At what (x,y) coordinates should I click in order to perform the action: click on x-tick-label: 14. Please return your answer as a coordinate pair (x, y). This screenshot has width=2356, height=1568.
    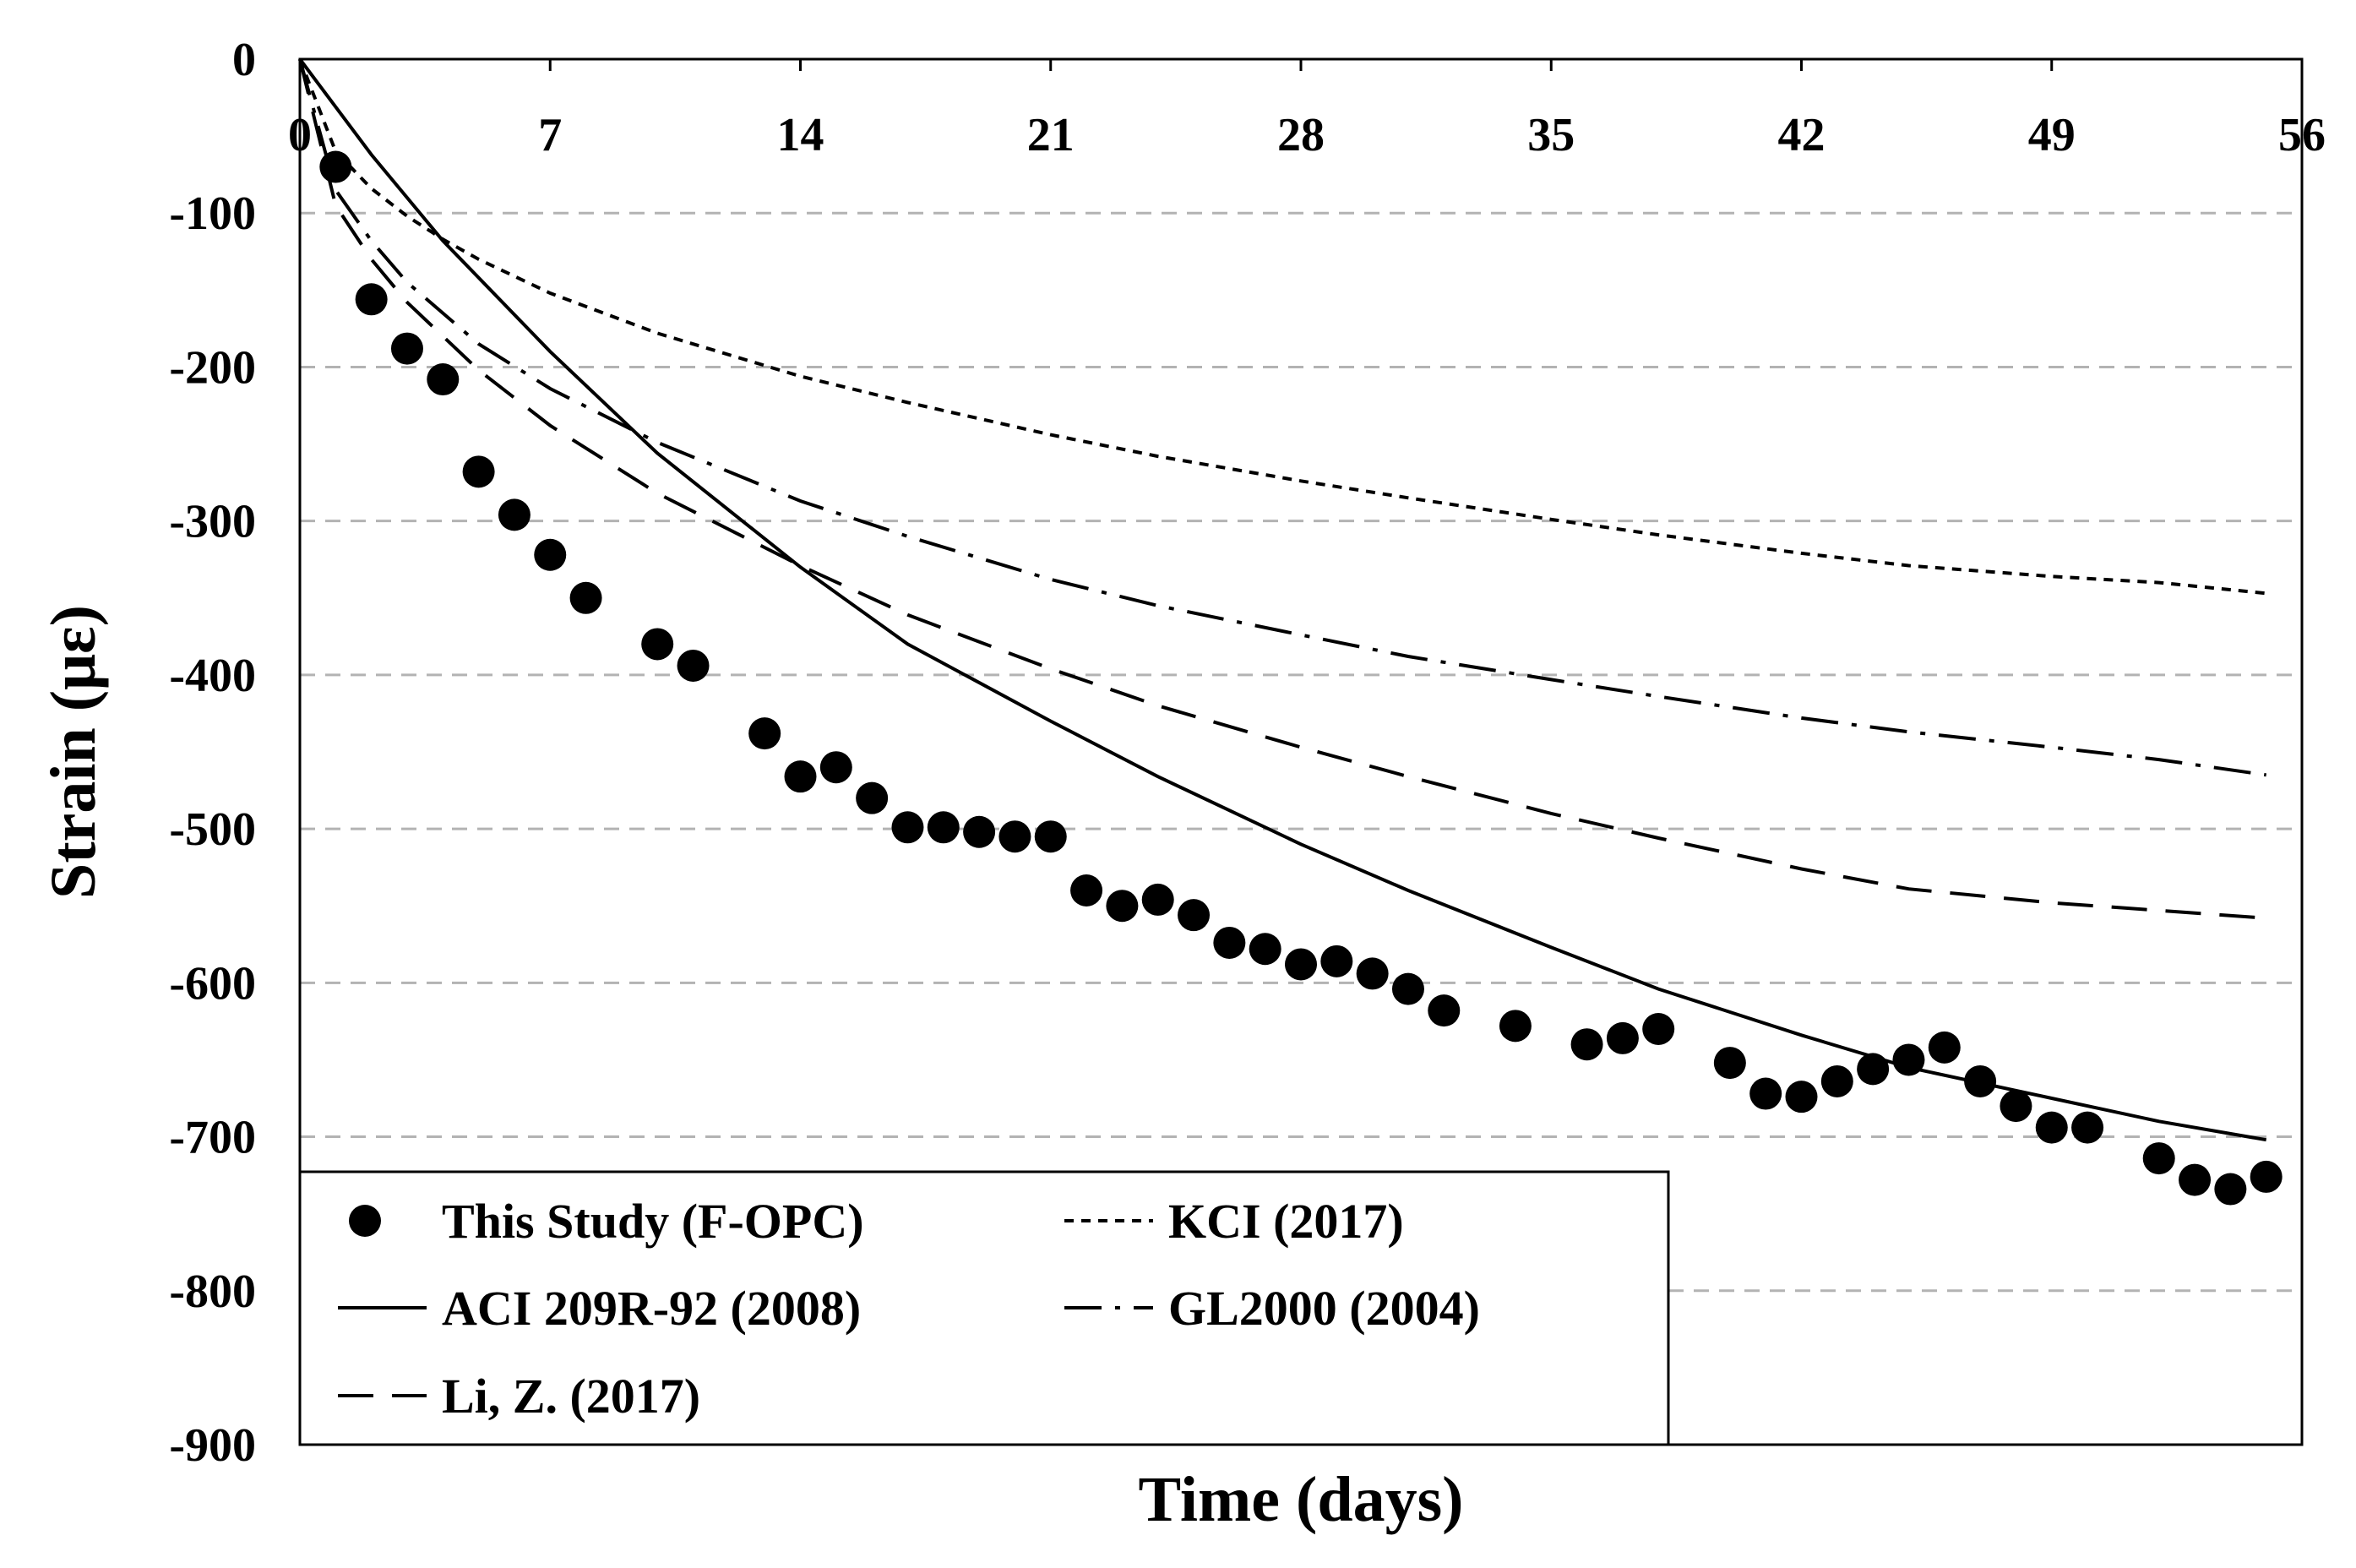
    Looking at the image, I should click on (800, 135).